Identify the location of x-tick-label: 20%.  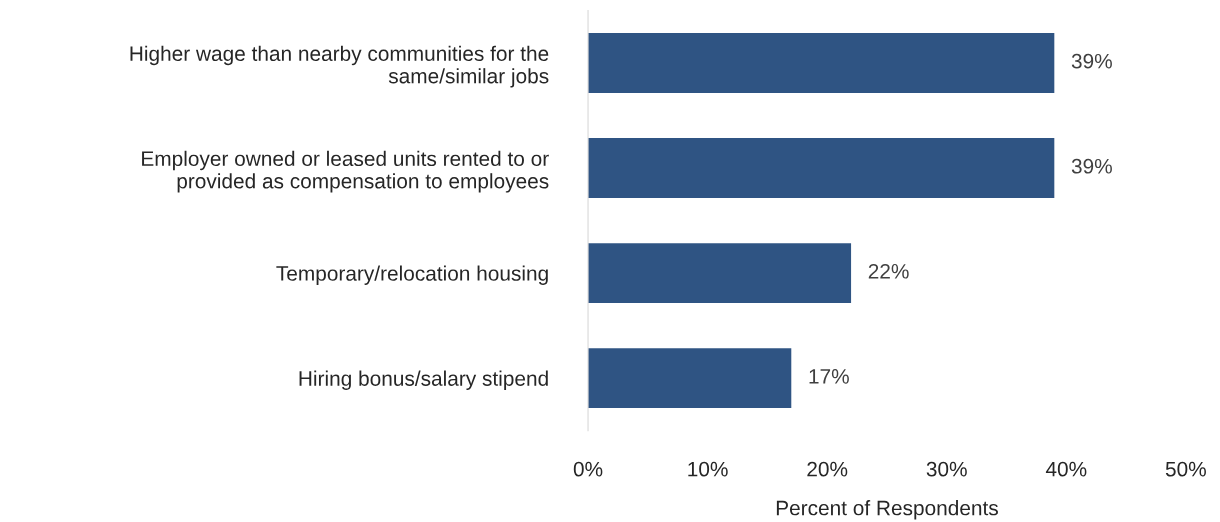
(827, 469).